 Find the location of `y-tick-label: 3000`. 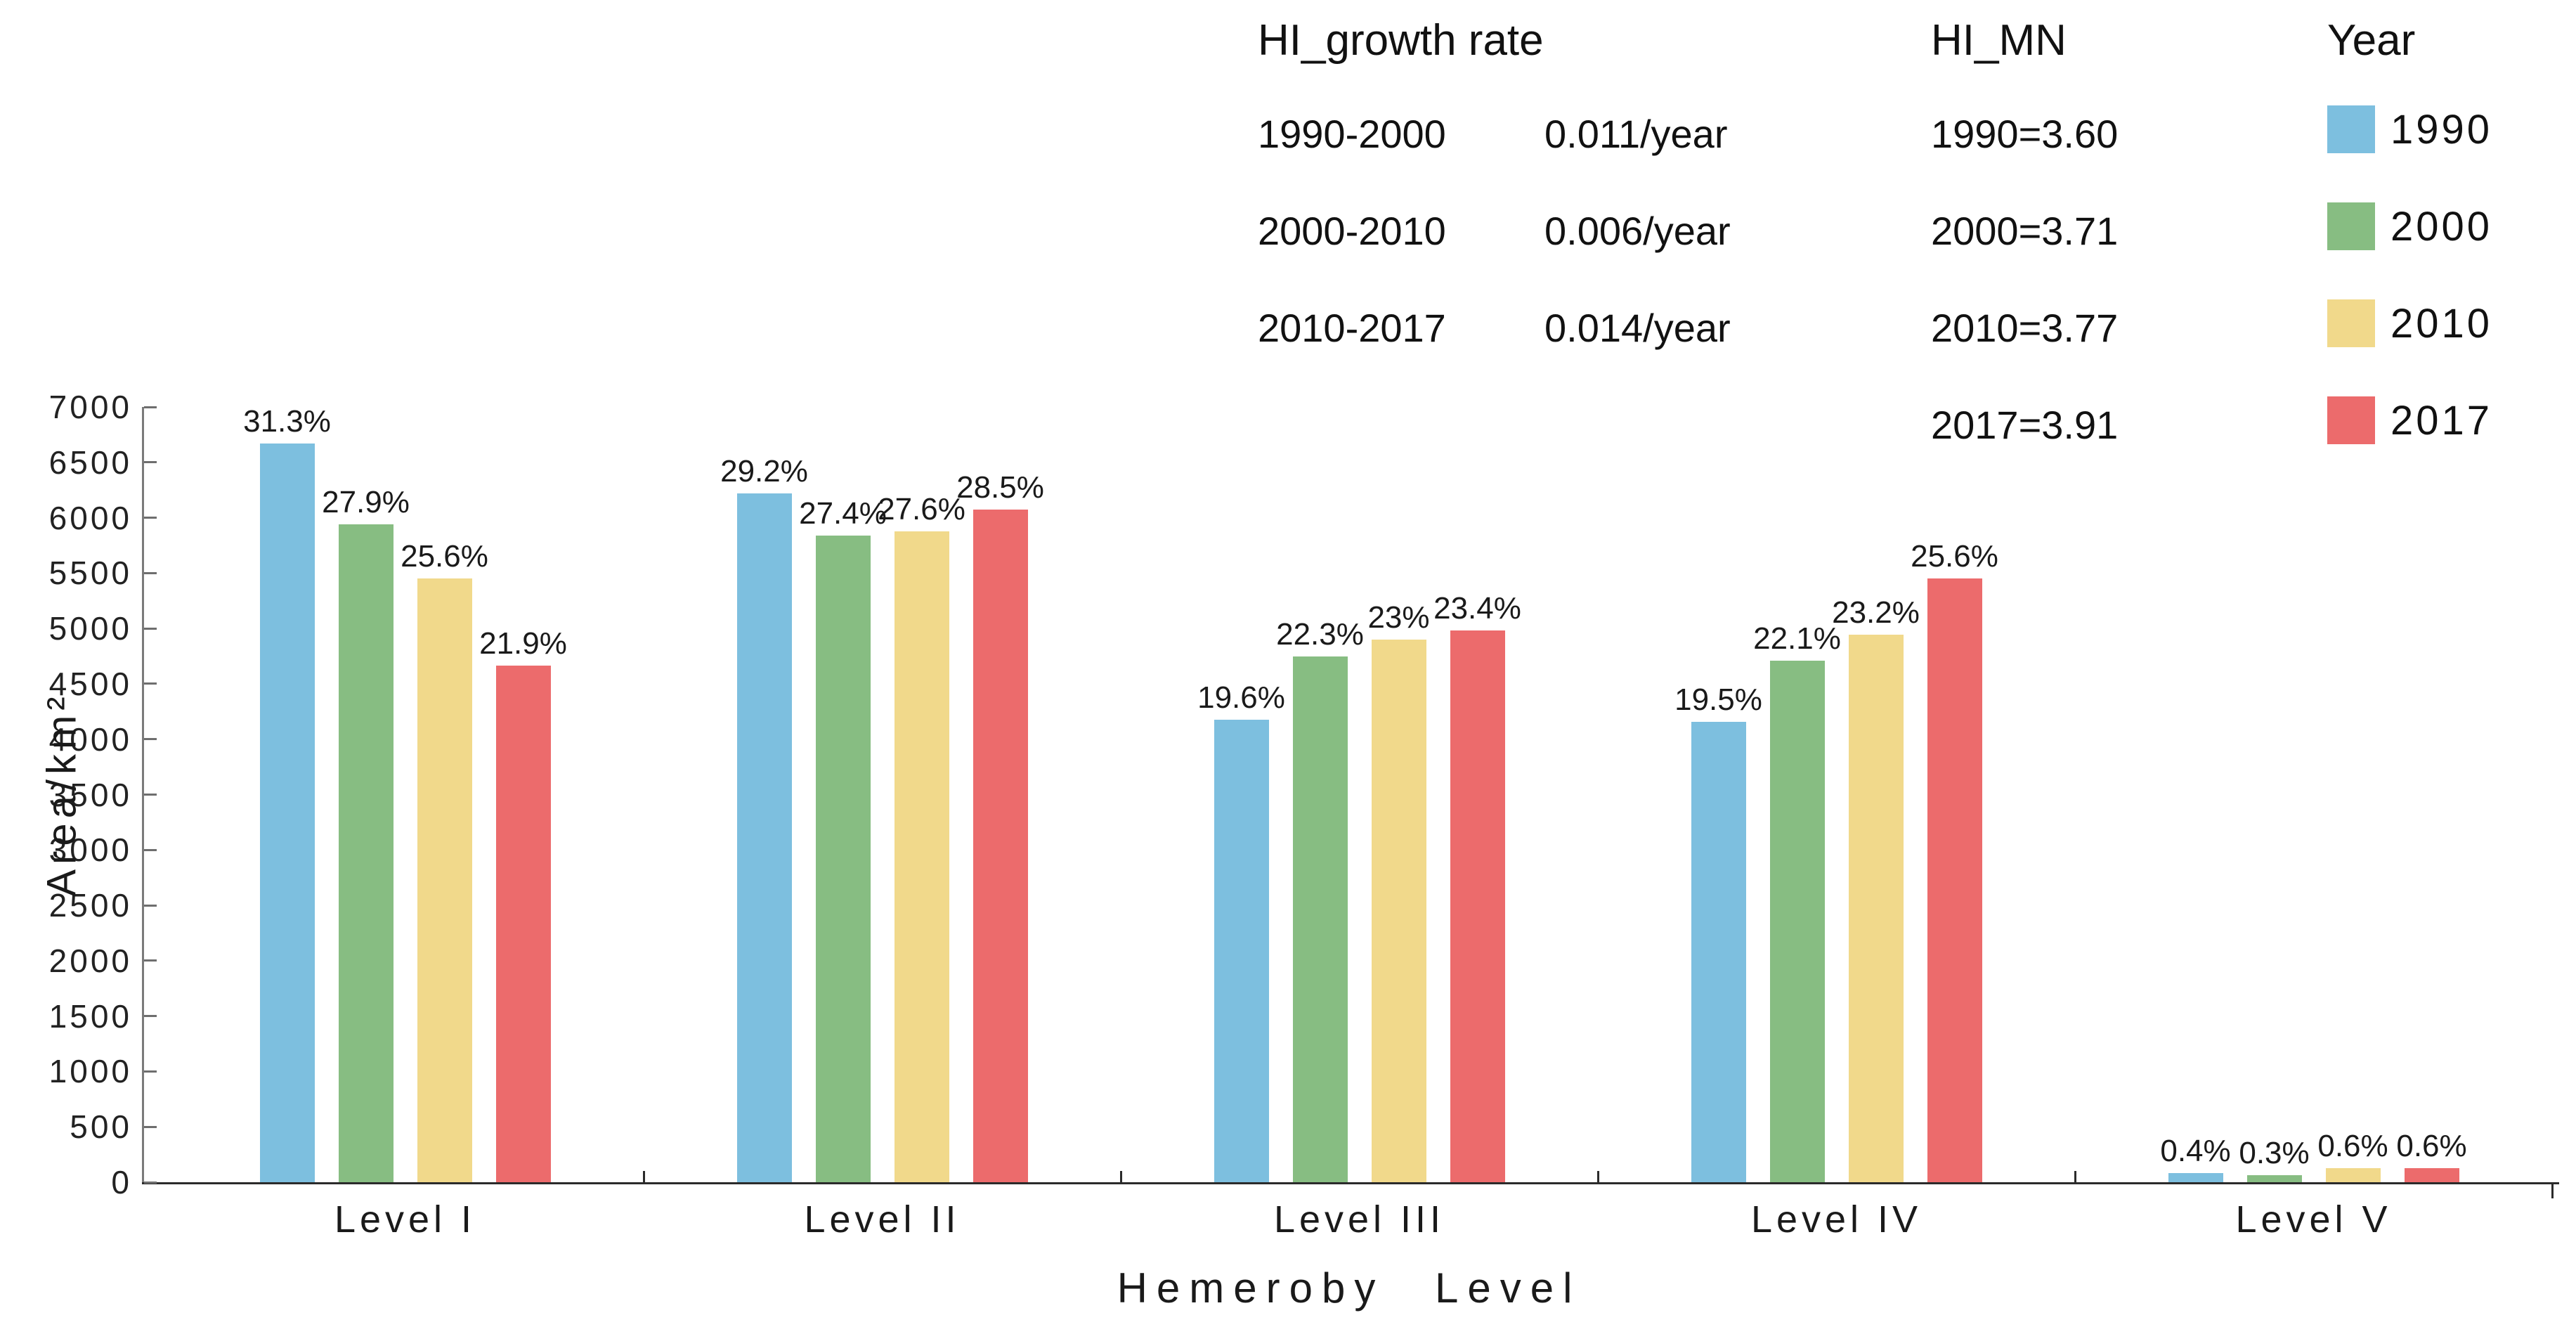

y-tick-label: 3000 is located at coordinates (90, 850).